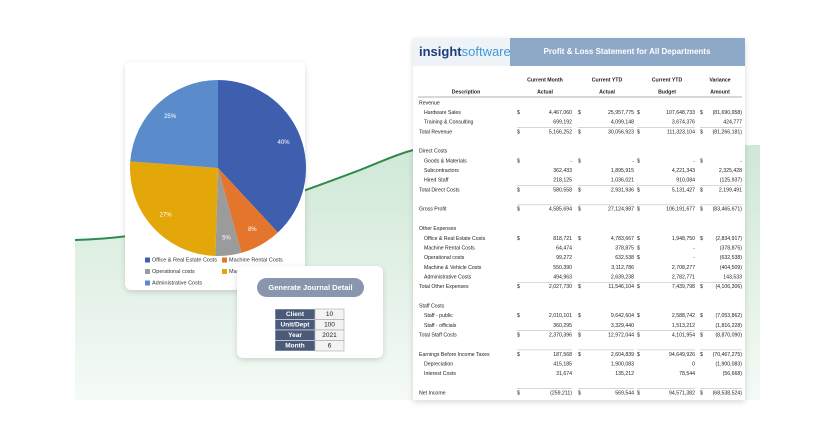 Image resolution: width=820 pixels, height=440 pixels. What do you see at coordinates (560, 316) in the screenshot?
I see `cell-value: 2,010,101` at bounding box center [560, 316].